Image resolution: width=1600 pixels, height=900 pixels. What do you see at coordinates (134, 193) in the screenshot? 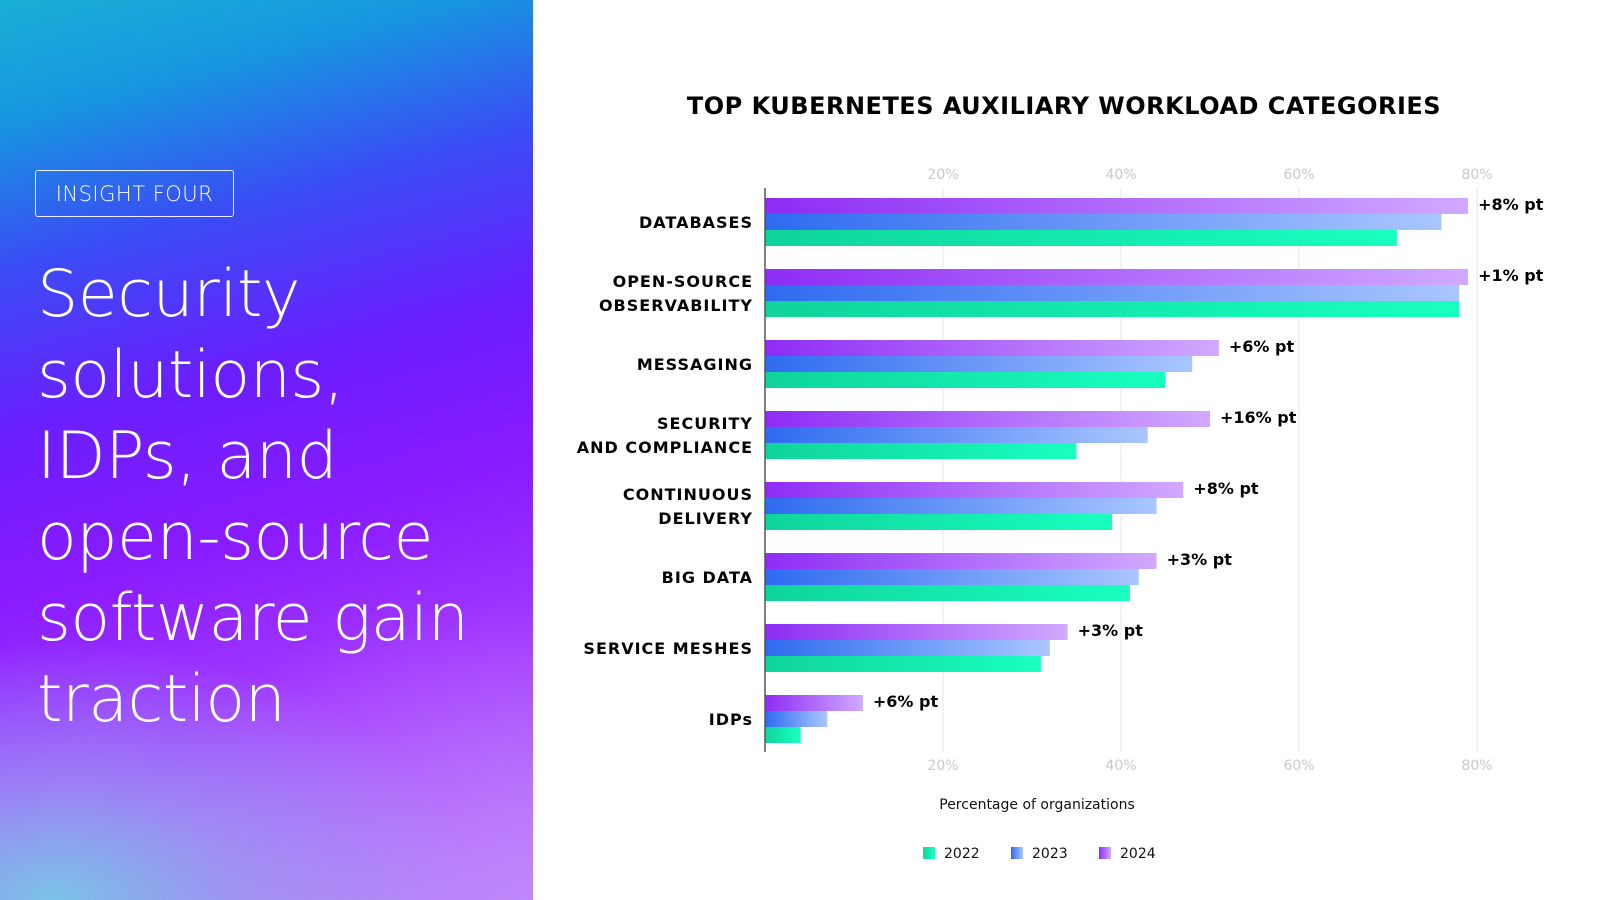
I see `insight-badge: INSIGHT FOUR` at bounding box center [134, 193].